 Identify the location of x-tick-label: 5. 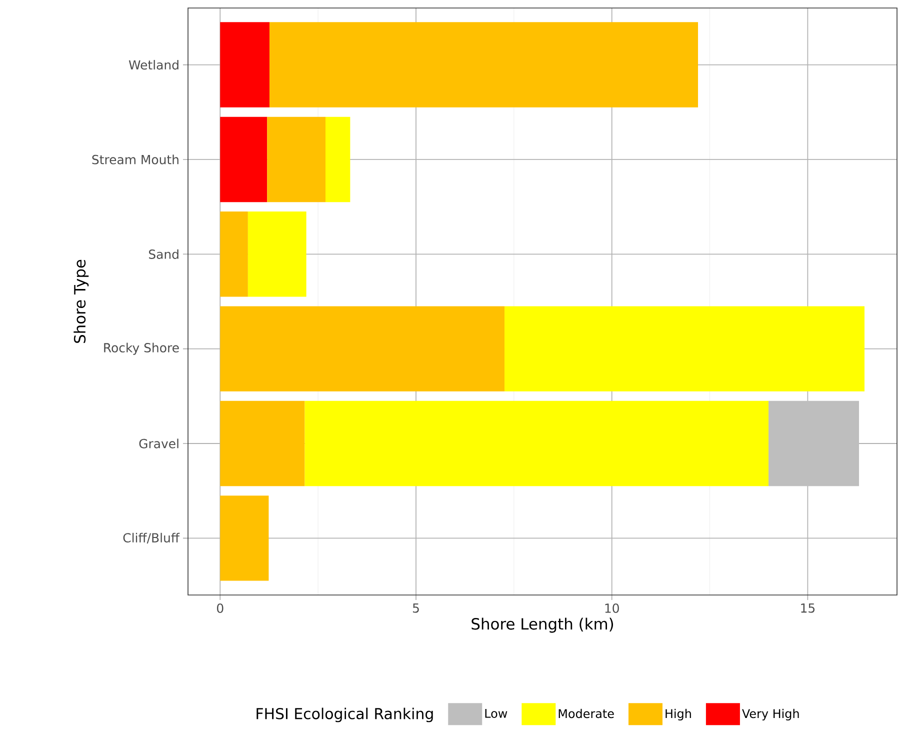
(415, 608).